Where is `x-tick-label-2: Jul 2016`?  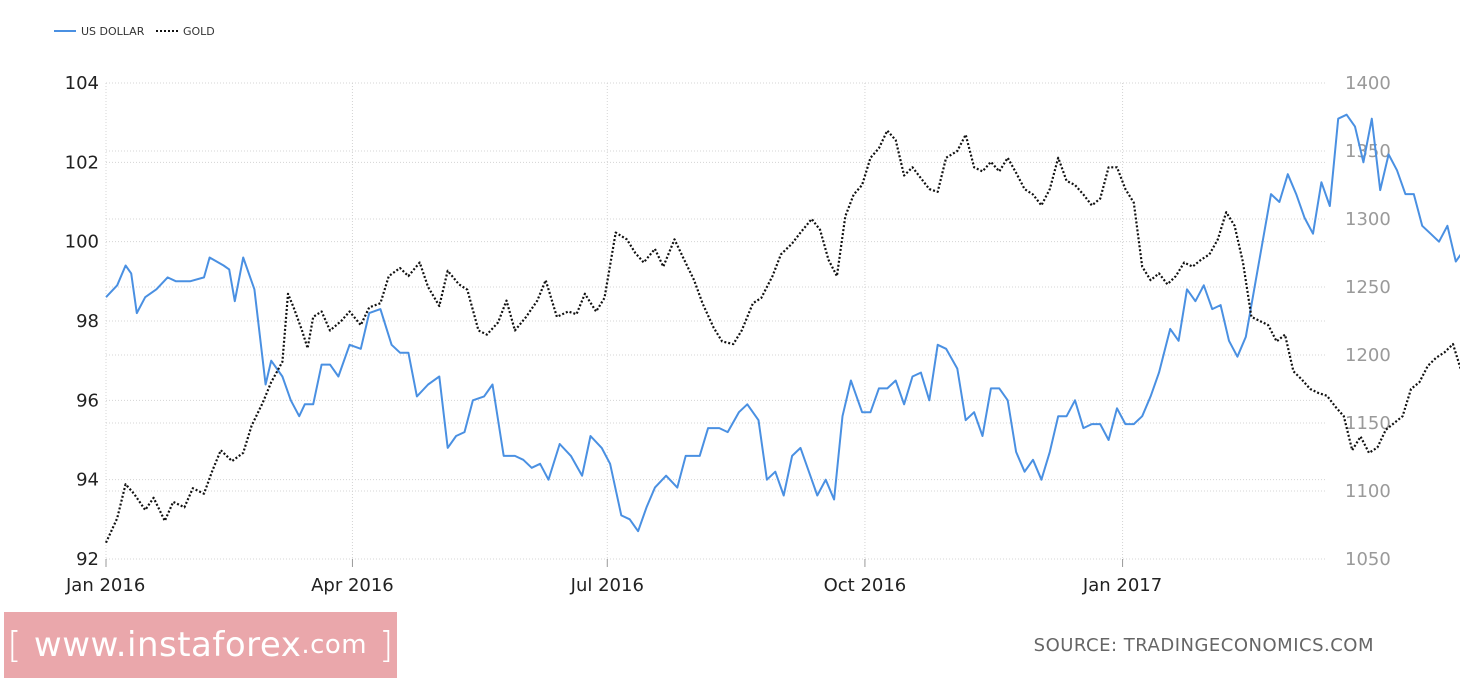 x-tick-label-2: Jul 2016 is located at coordinates (607, 585).